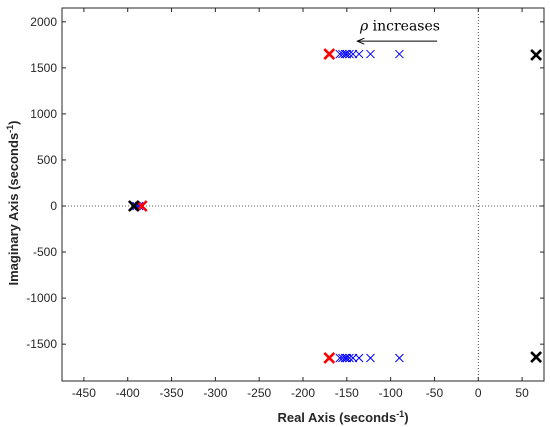 This screenshot has width=550, height=427. I want to click on x-tick-label: -50, so click(435, 393).